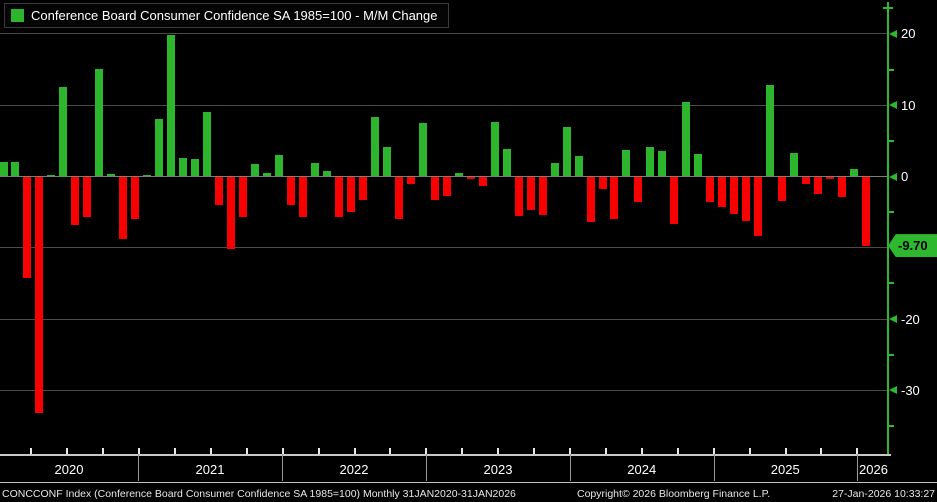 The image size is (937, 502). What do you see at coordinates (888, 8) in the screenshot?
I see `y-axis-end-cap` at bounding box center [888, 8].